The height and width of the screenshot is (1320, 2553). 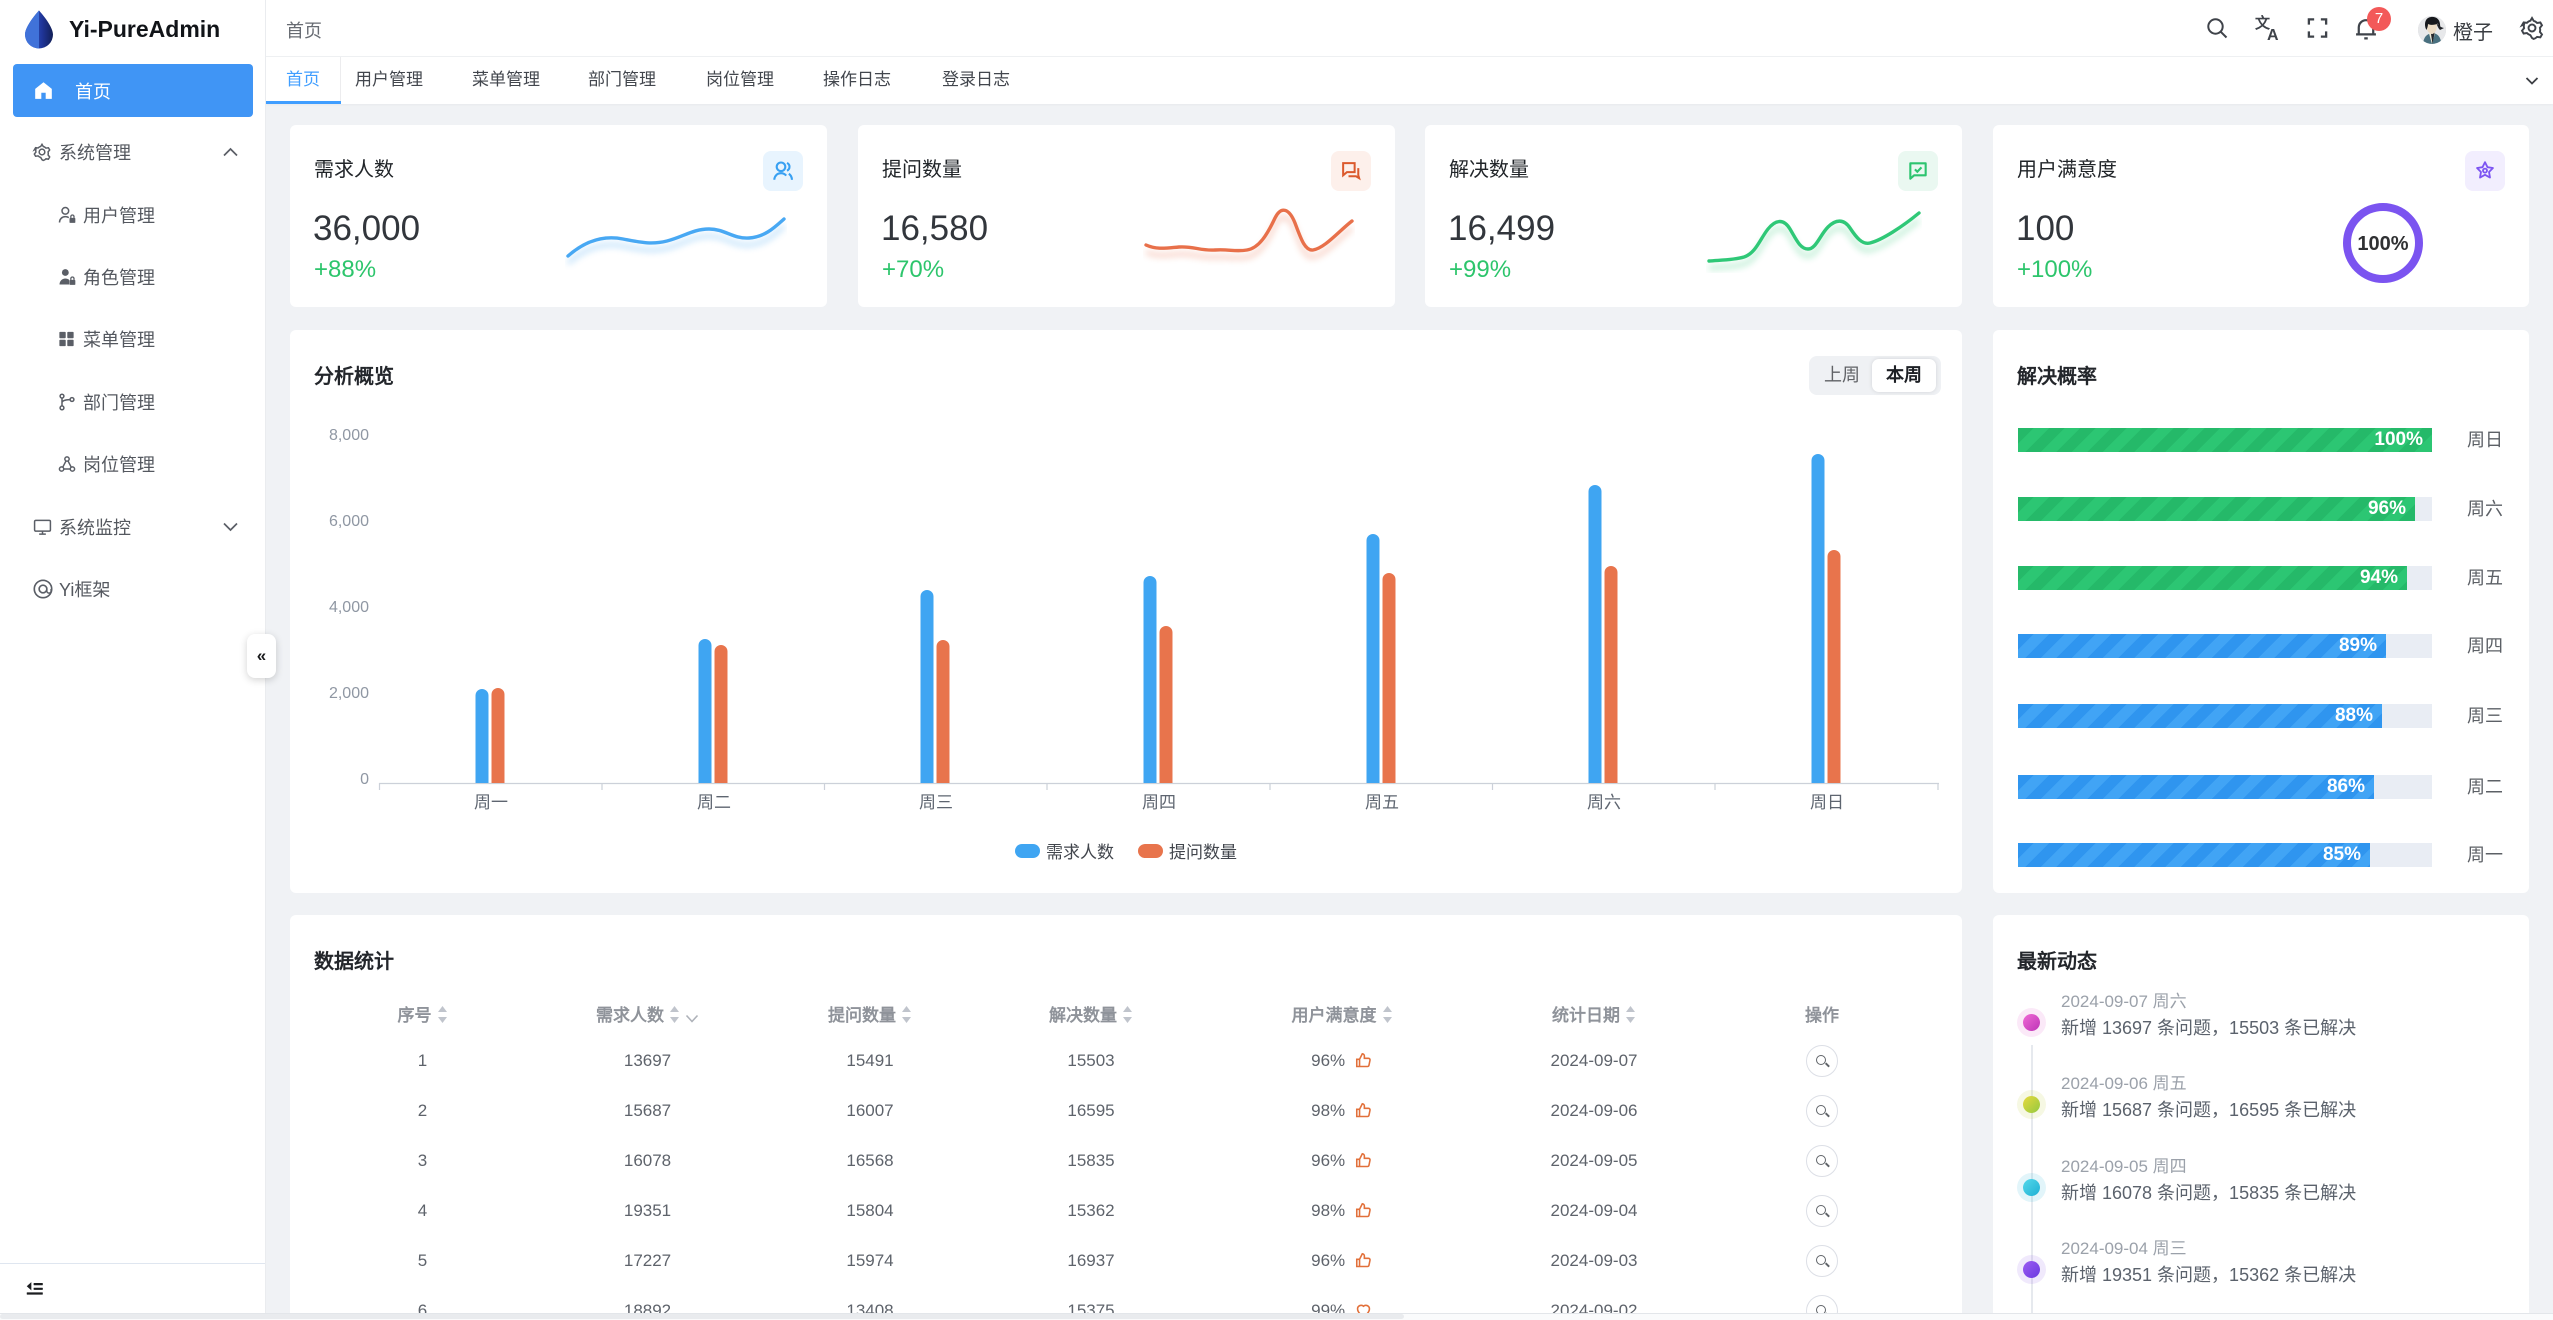 What do you see at coordinates (2263, 23) in the screenshot?
I see `svg-text: 文` at bounding box center [2263, 23].